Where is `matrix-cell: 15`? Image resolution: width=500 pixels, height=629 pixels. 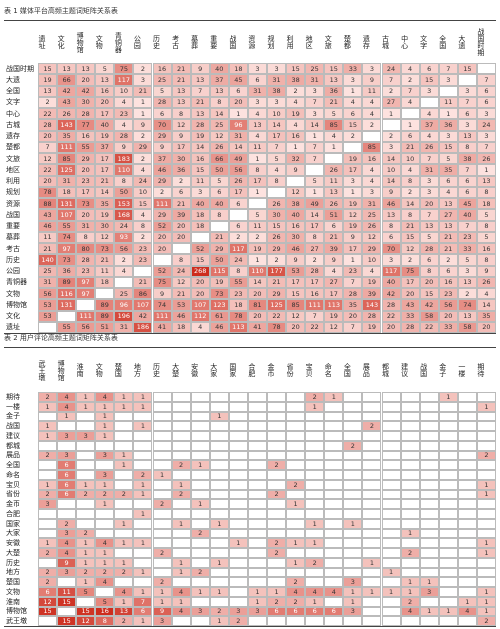 matrix-cell: 15 is located at coordinates (67, 621).